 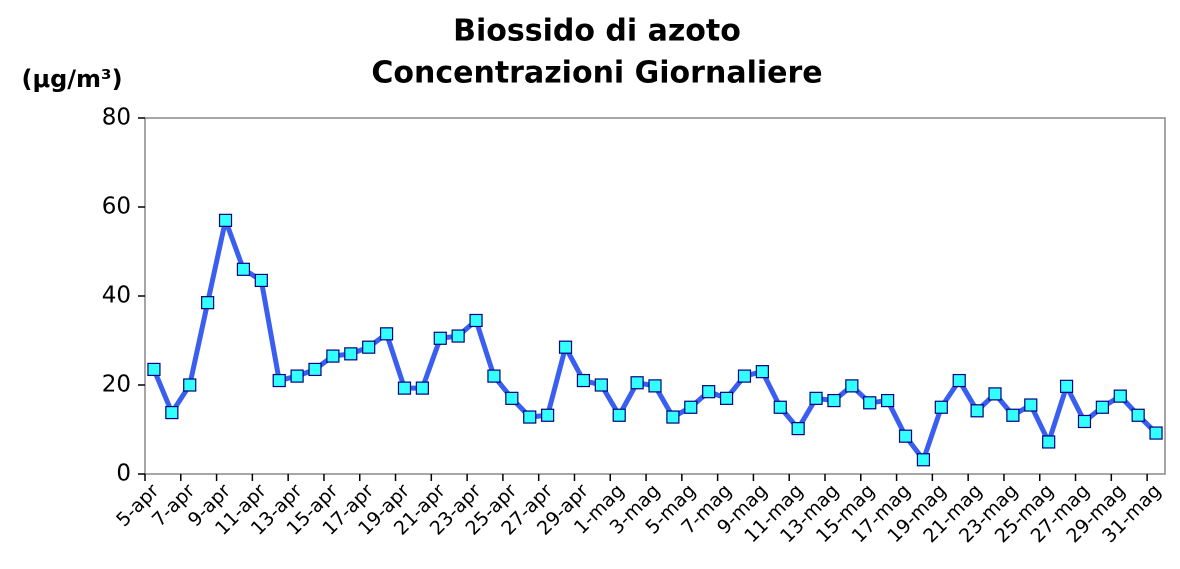 I want to click on y-axis-label: (μg/m³), so click(x=71, y=79).